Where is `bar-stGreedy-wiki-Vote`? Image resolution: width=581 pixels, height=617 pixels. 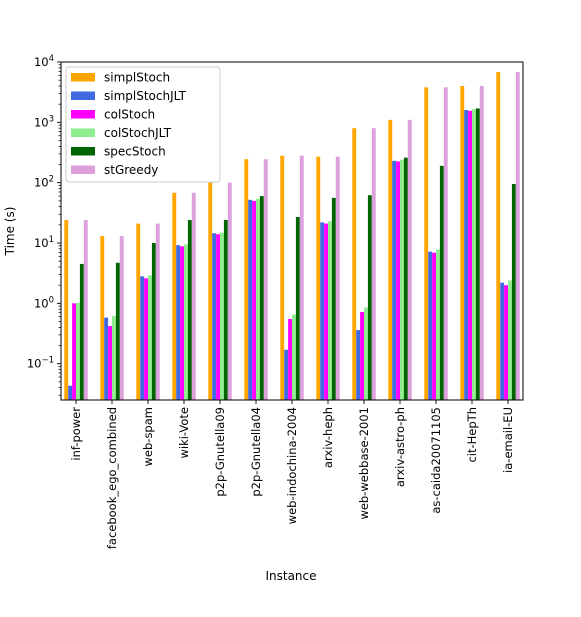 bar-stGreedy-wiki-Vote is located at coordinates (193, 296).